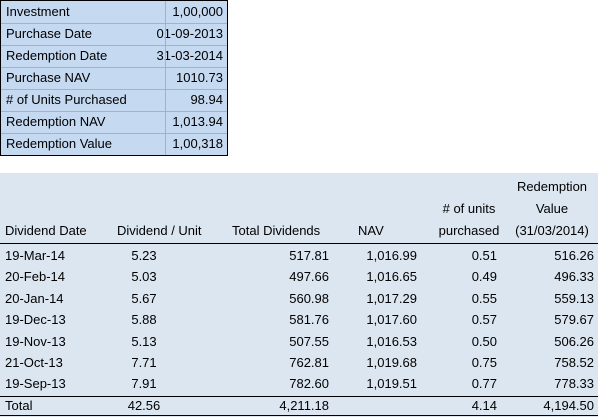 Image resolution: width=598 pixels, height=417 pixels. Describe the element at coordinates (568, 405) in the screenshot. I see `total-cell: 4,194.50` at that location.